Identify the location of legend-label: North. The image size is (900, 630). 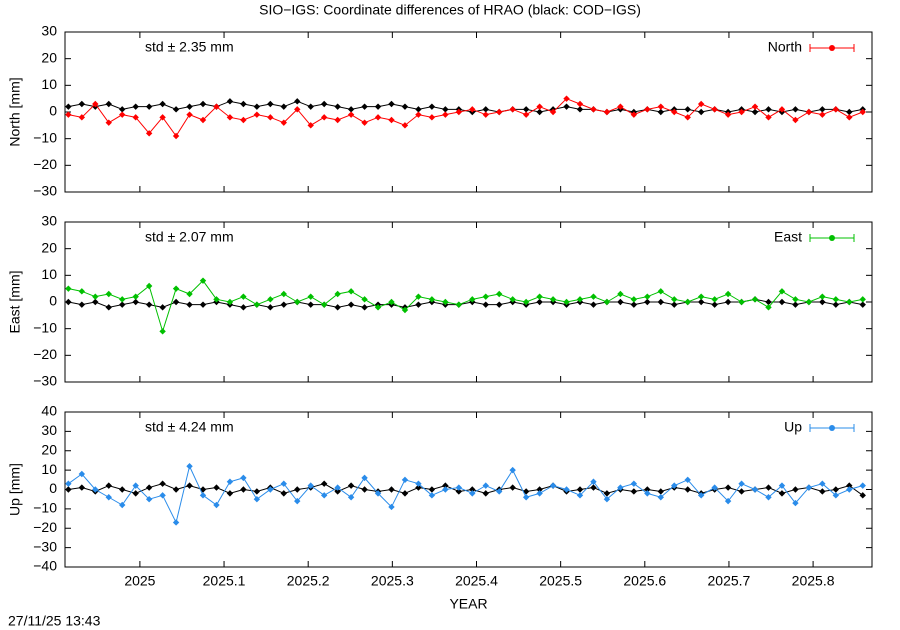
(785, 47).